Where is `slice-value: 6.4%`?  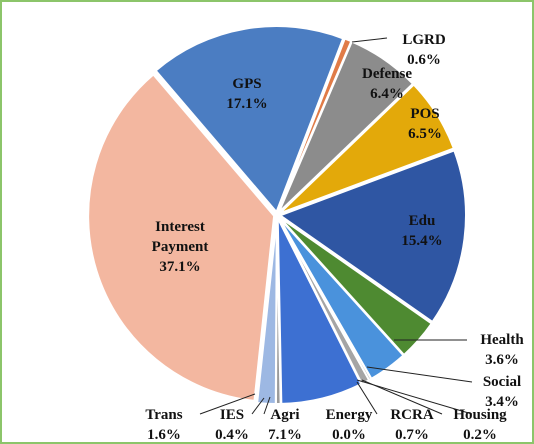
slice-value: 6.4% is located at coordinates (387, 94).